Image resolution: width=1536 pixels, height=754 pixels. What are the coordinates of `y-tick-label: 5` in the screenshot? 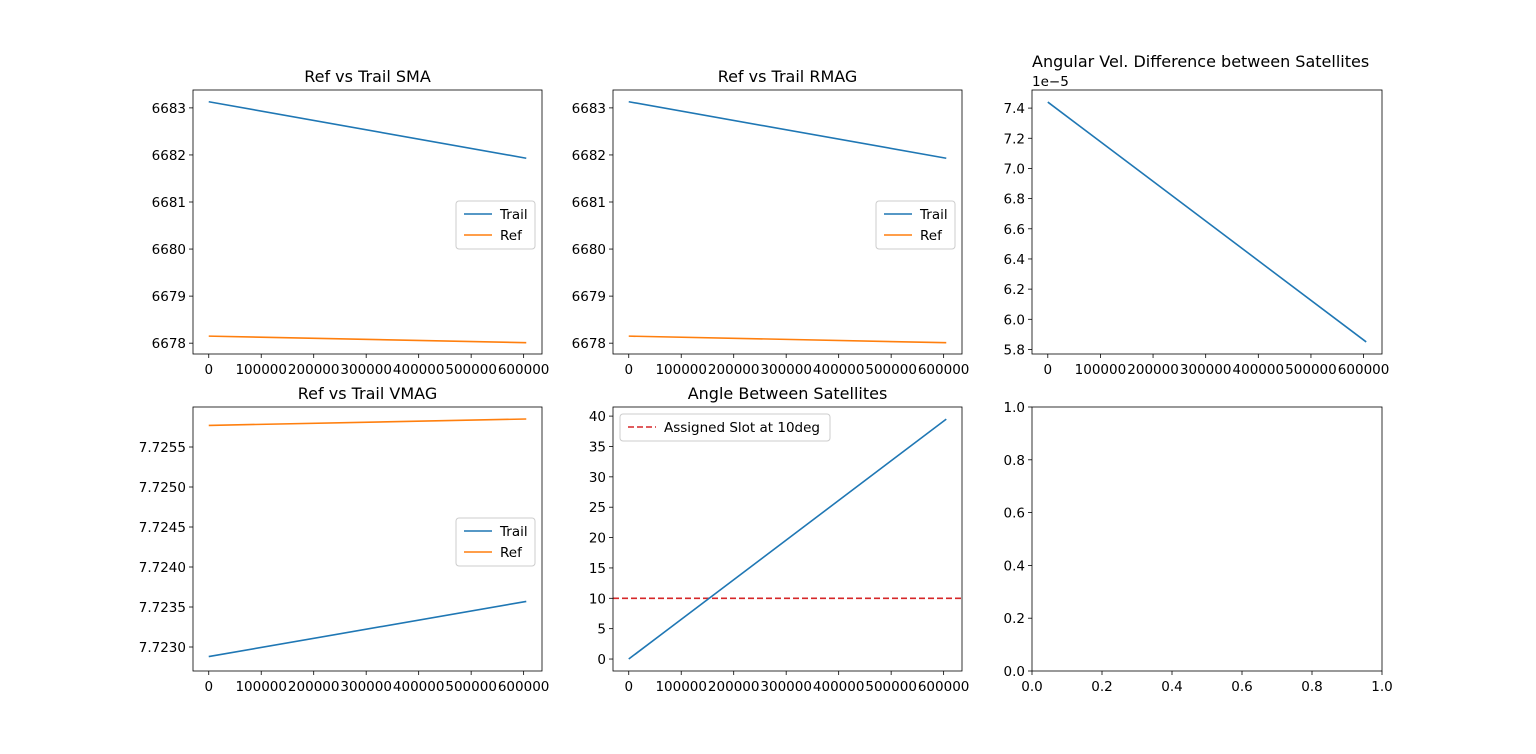 It's located at (601, 630).